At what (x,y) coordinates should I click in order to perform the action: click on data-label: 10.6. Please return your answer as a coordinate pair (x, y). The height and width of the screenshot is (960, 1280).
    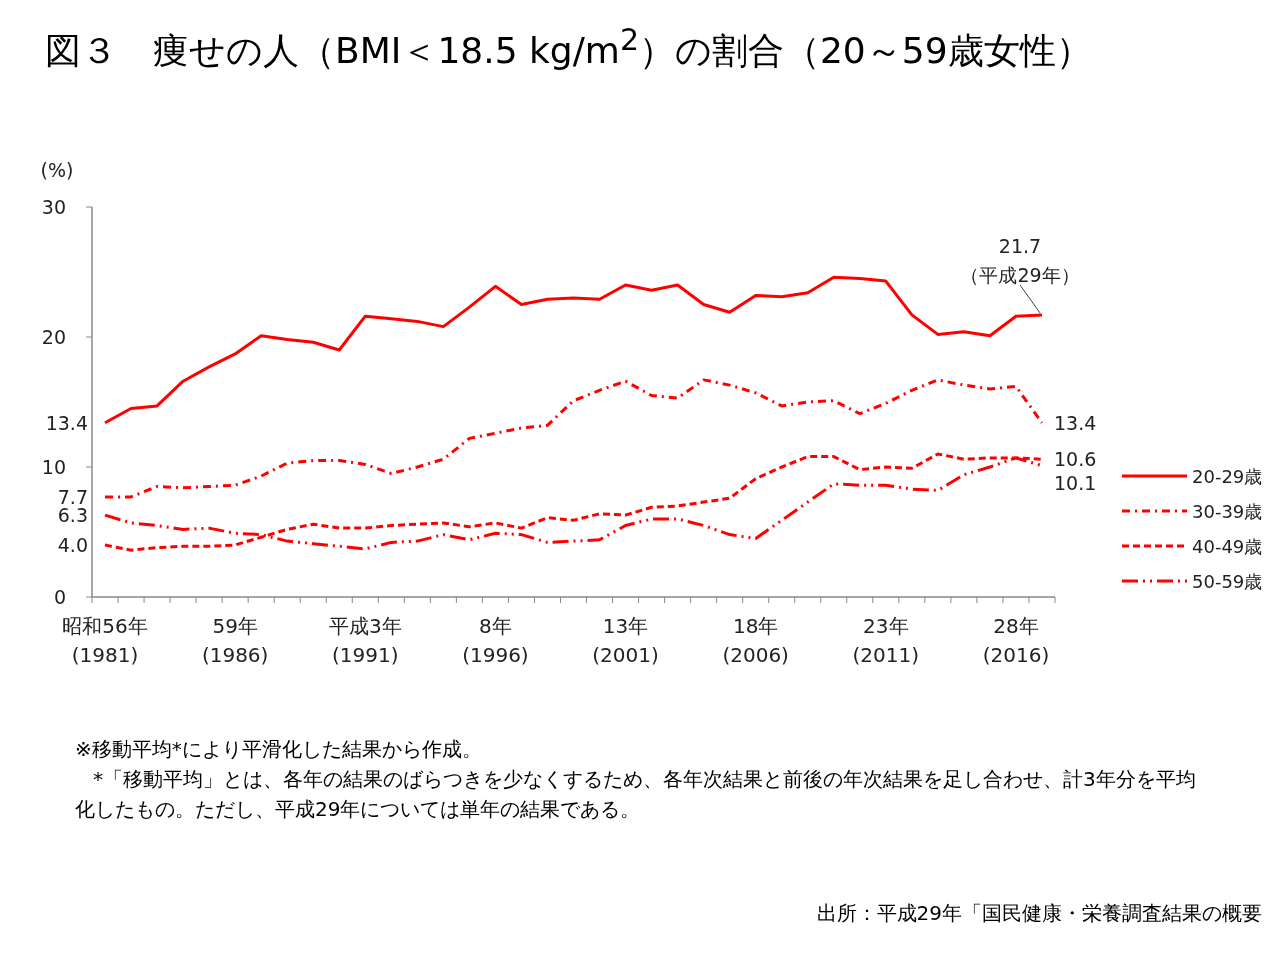
    Looking at the image, I should click on (1075, 459).